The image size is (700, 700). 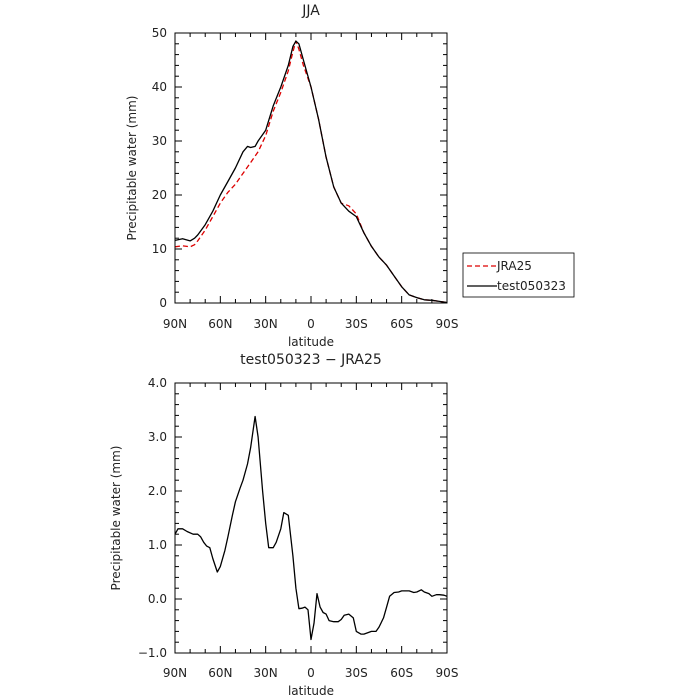 I want to click on y-tick-label: 0.0, so click(x=157, y=599).